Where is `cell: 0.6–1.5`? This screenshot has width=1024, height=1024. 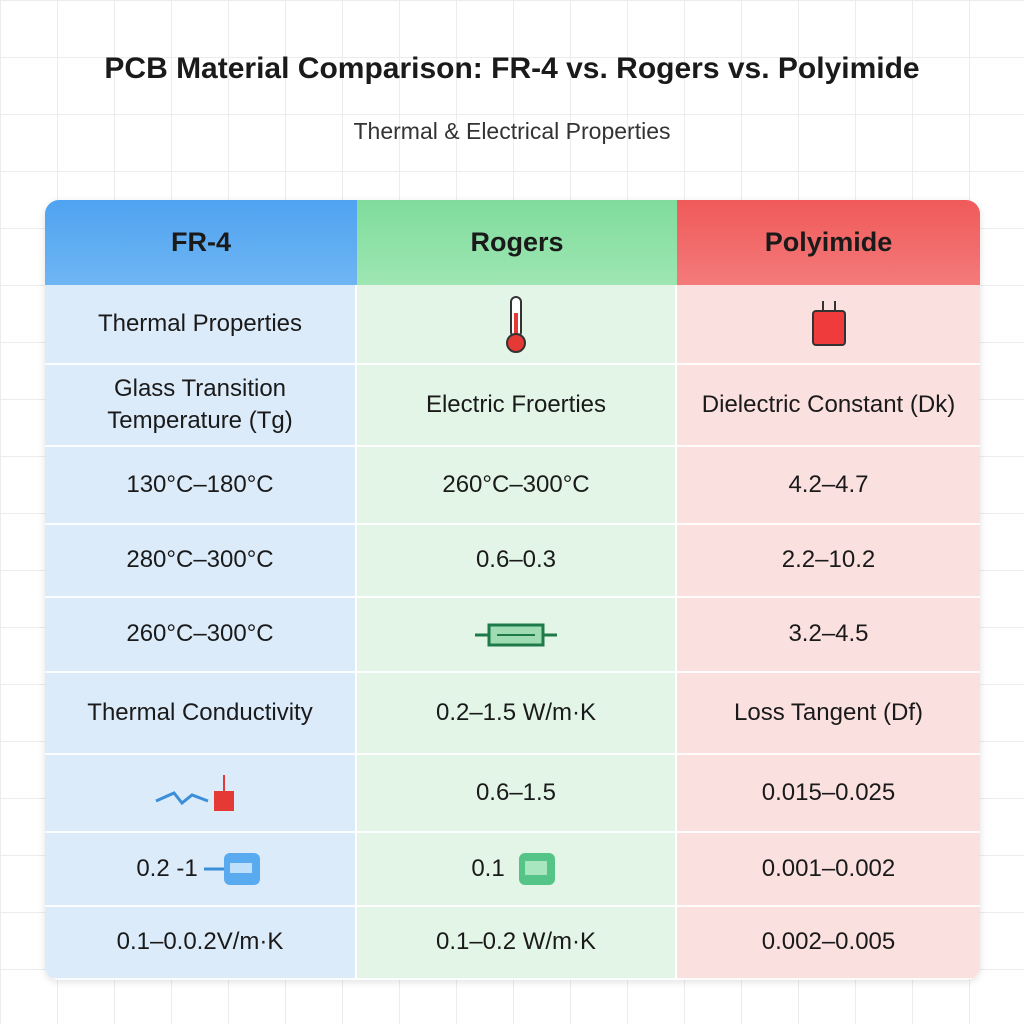 cell: 0.6–1.5 is located at coordinates (517, 794).